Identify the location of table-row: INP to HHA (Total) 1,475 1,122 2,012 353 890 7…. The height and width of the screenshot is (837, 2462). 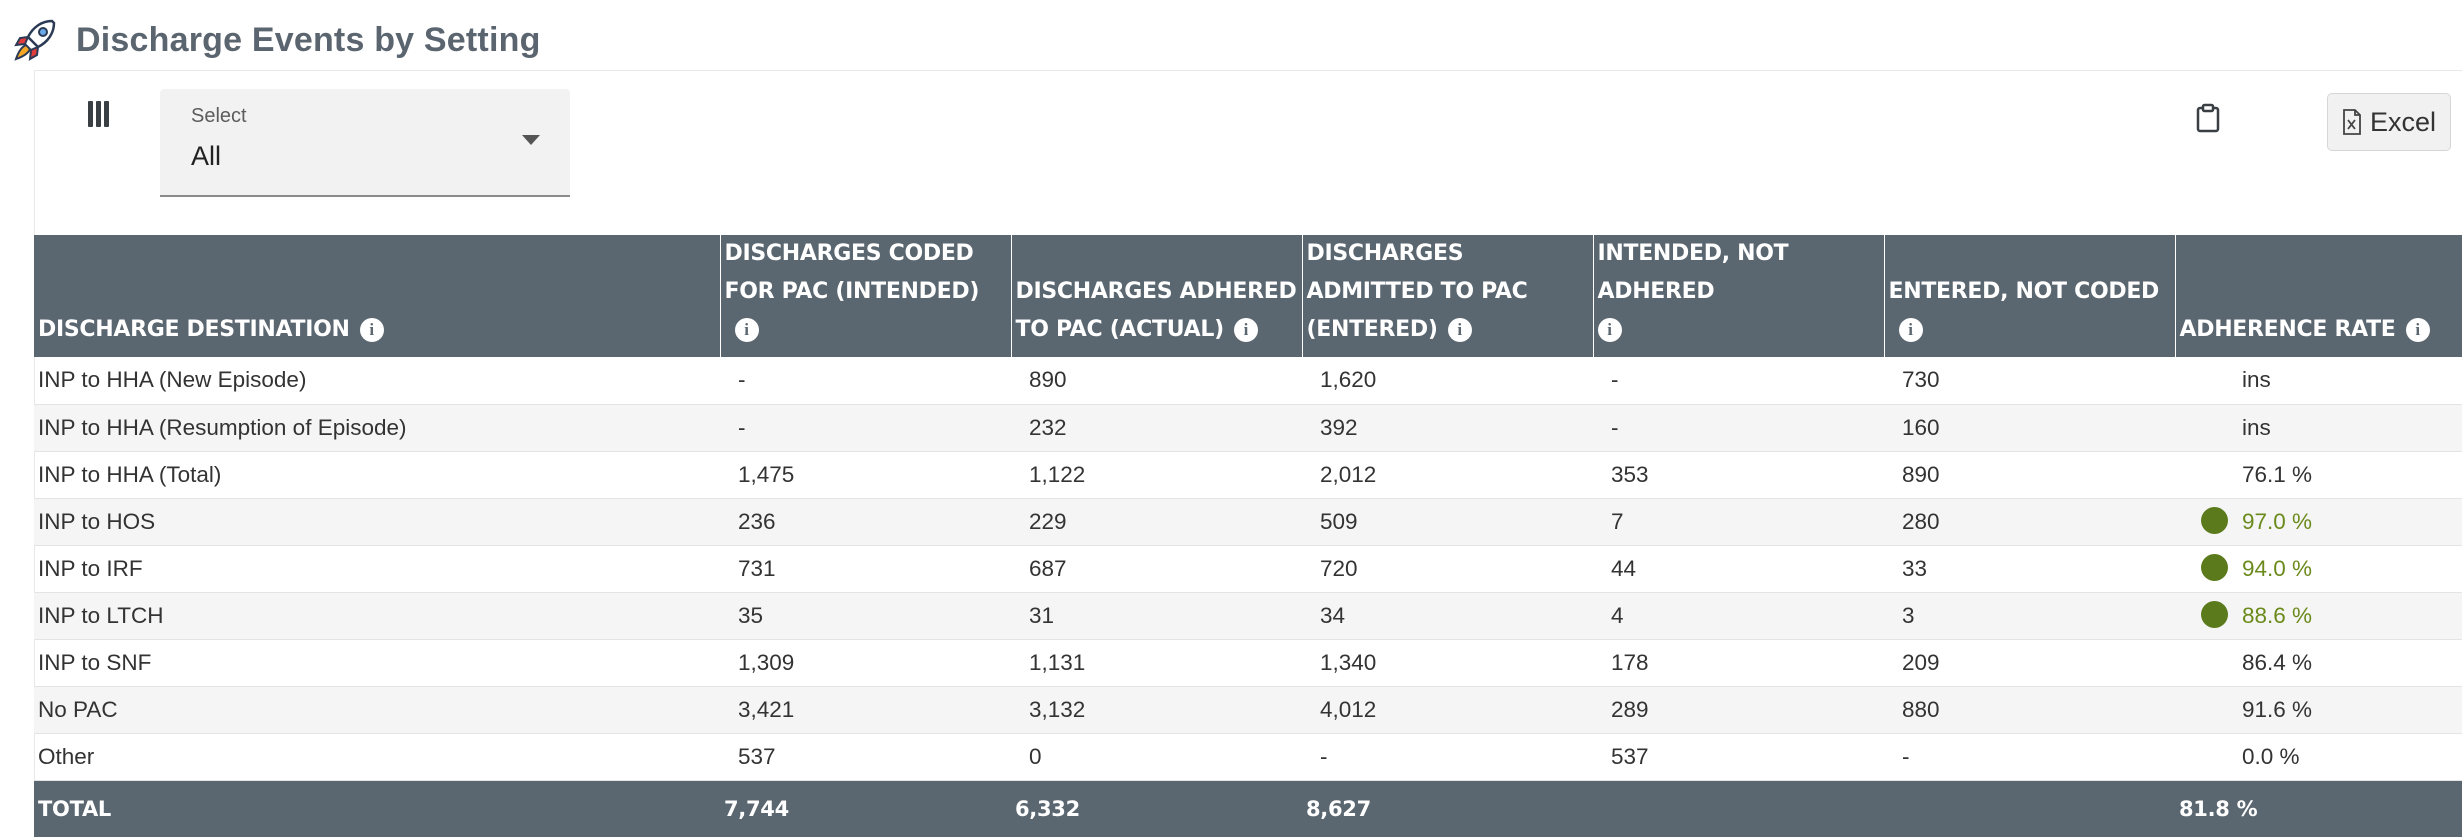
(1248, 474).